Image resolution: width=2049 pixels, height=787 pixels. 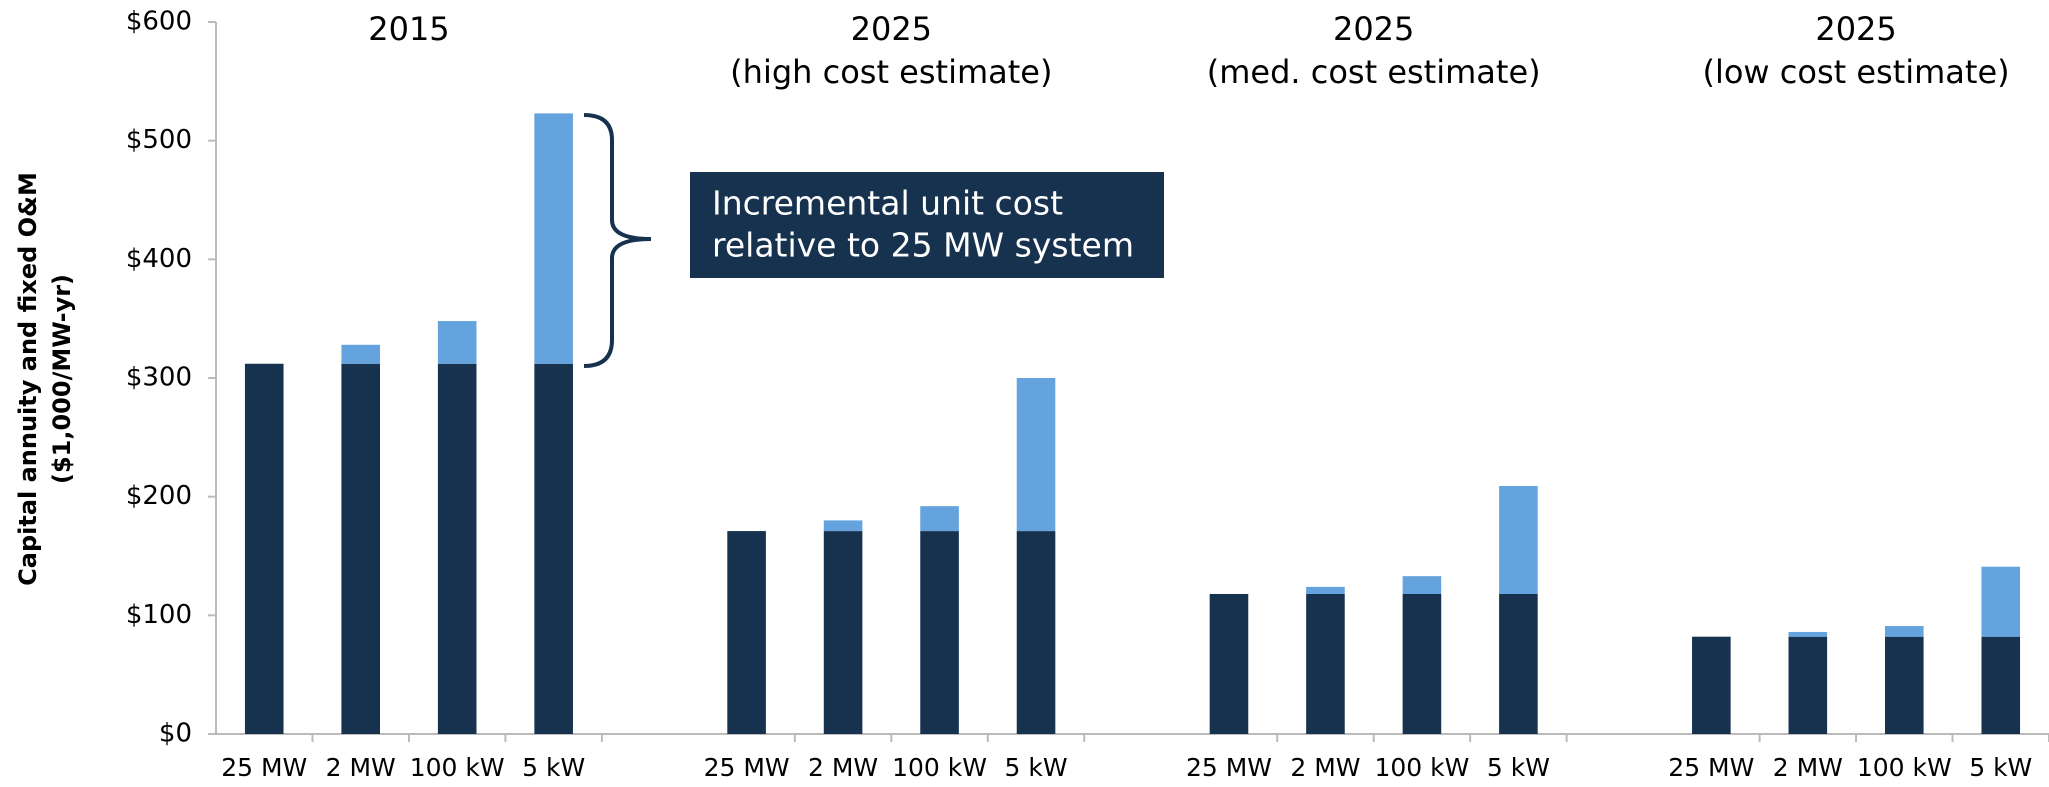 I want to click on y-tick-label: $100, so click(x=159, y=615).